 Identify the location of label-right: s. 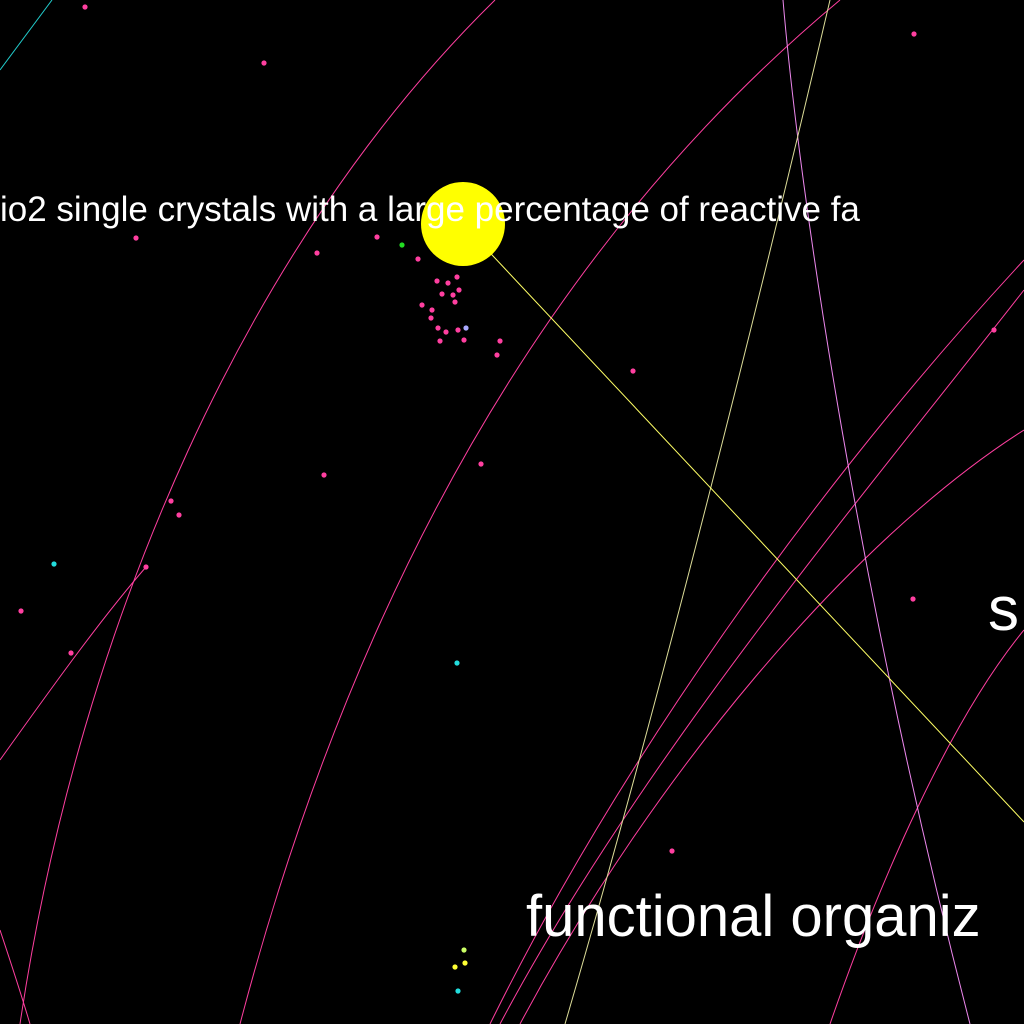
(1003, 609).